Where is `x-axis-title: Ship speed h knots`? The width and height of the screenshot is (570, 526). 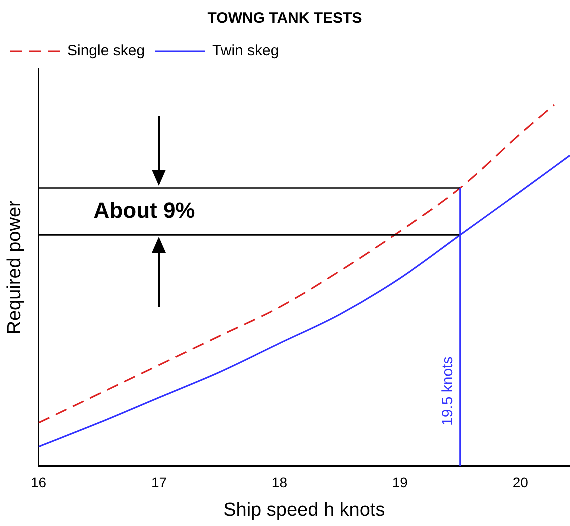
x-axis-title: Ship speed h knots is located at coordinates (305, 510).